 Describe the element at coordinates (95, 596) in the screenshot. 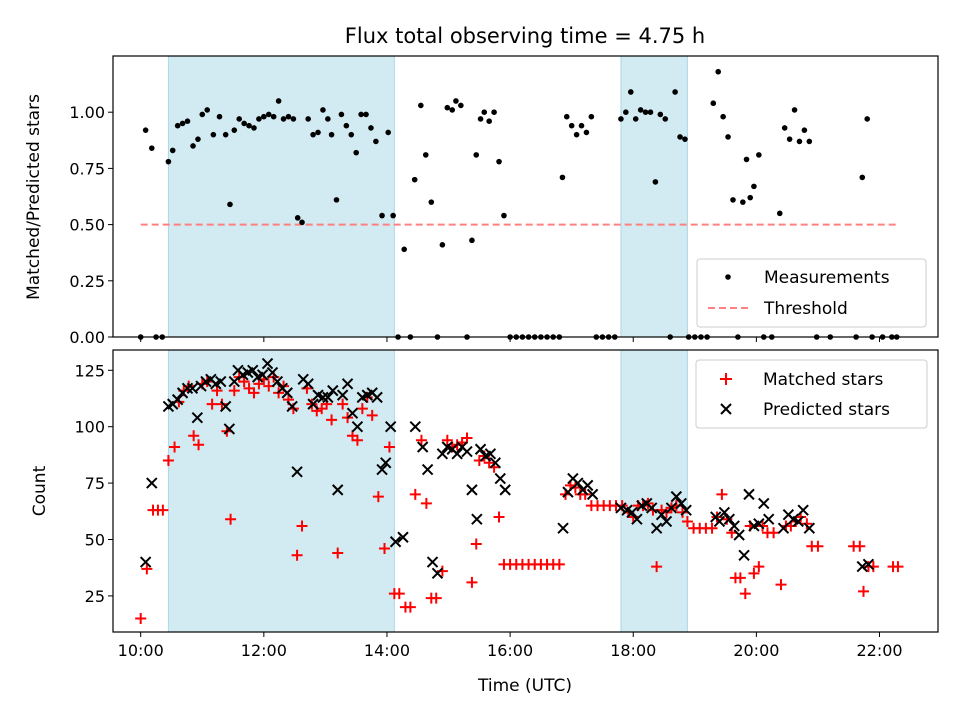

I see `y-tick-label: 25` at that location.